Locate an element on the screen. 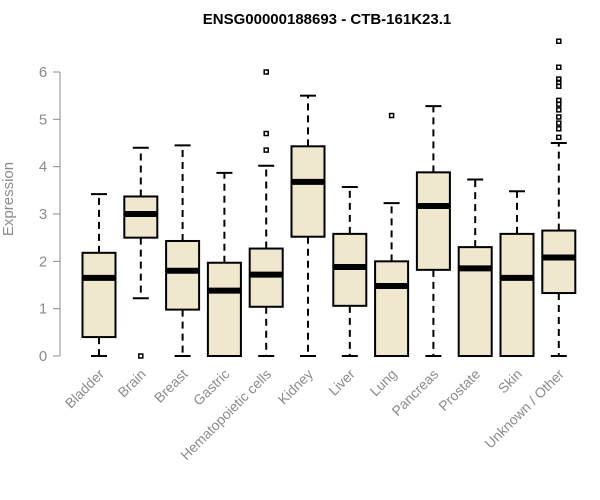 Image resolution: width=600 pixels, height=500 pixels. x-tick-label: Bladder is located at coordinates (85, 389).